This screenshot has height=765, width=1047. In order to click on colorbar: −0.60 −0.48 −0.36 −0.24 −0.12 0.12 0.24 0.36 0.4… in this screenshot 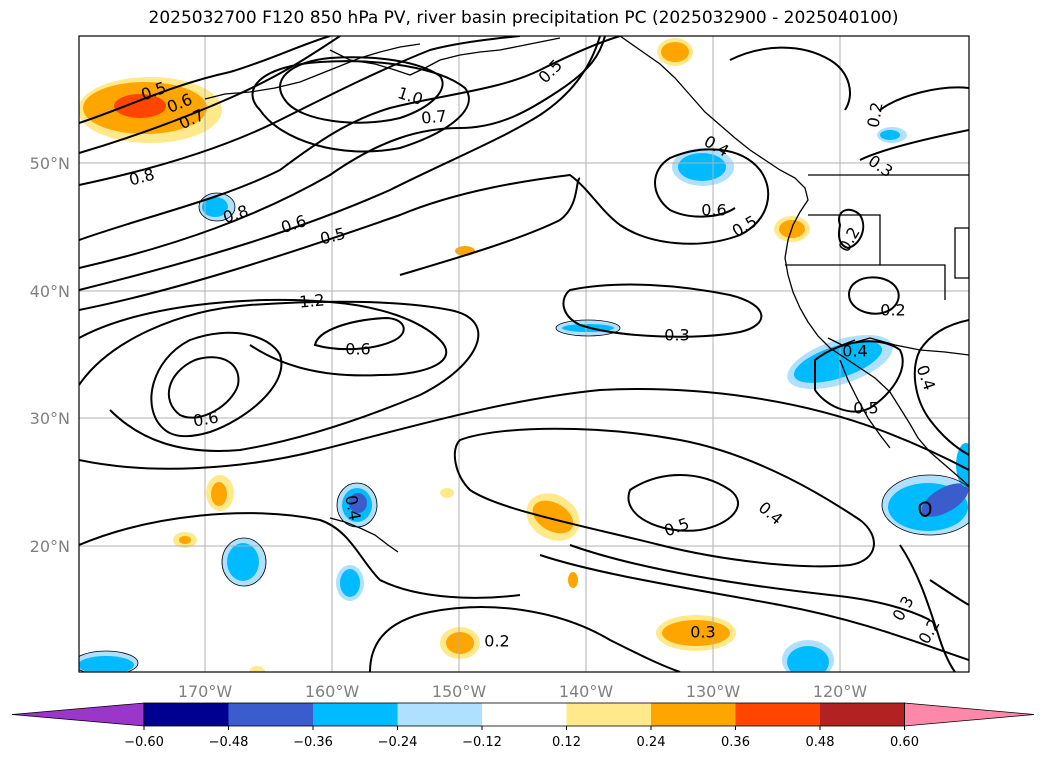, I will do `click(523, 726)`.